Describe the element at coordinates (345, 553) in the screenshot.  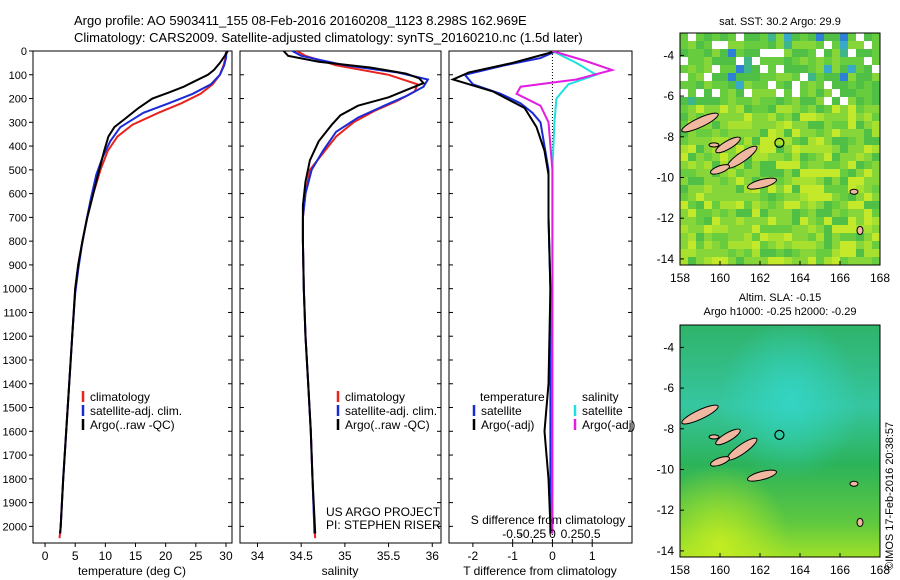
I see `salinity-x-axis: 34 34.5 35 35.5 36` at that location.